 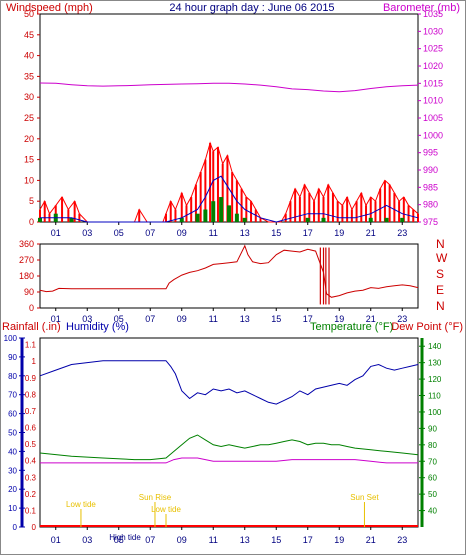 What do you see at coordinates (351, 327) in the screenshot?
I see `temperature-axis-label: Temperature (°F)` at bounding box center [351, 327].